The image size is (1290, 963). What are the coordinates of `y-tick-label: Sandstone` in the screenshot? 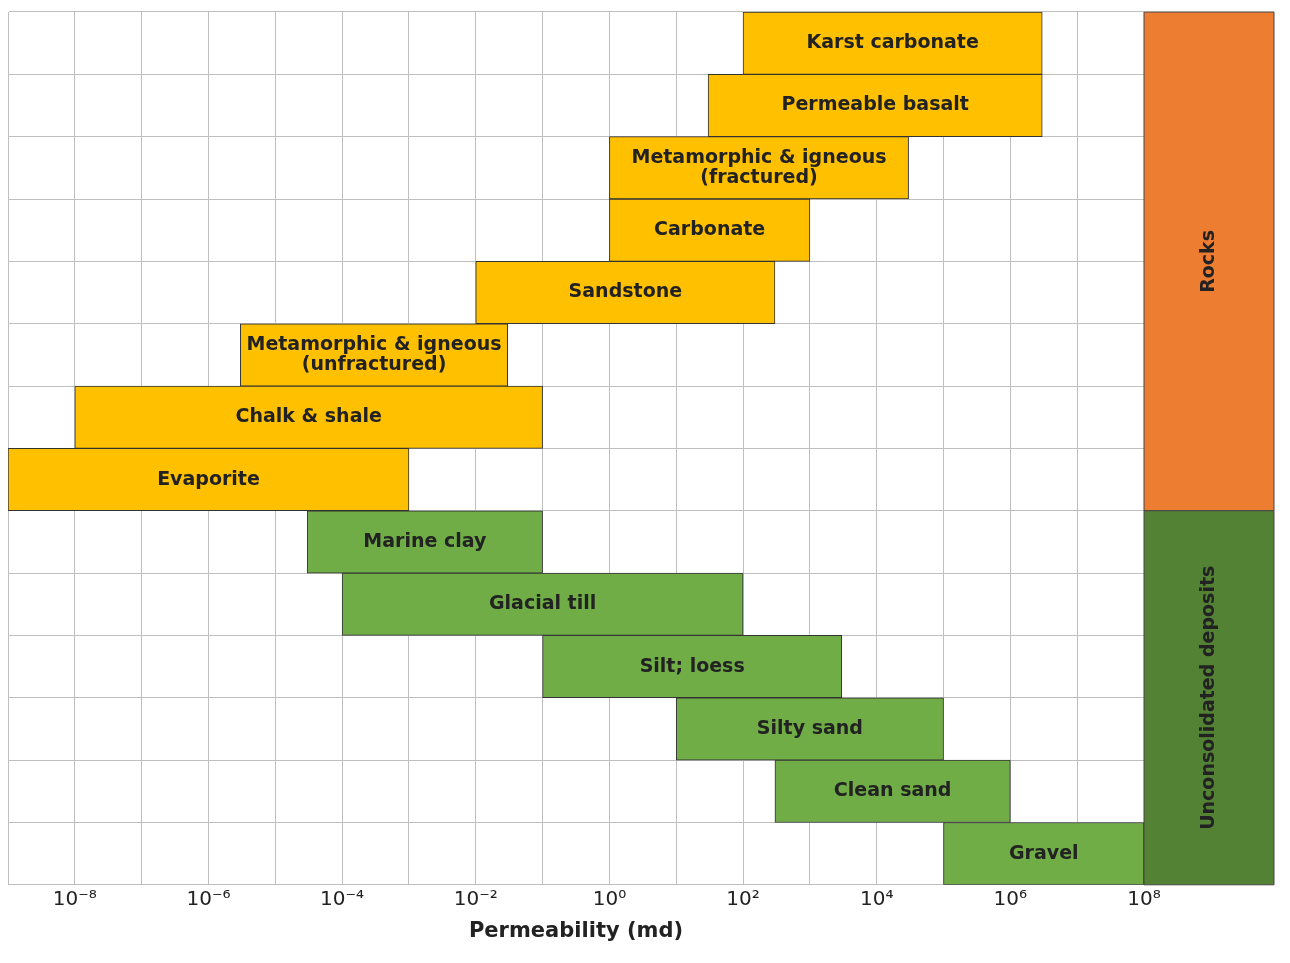 It's located at (625, 290).